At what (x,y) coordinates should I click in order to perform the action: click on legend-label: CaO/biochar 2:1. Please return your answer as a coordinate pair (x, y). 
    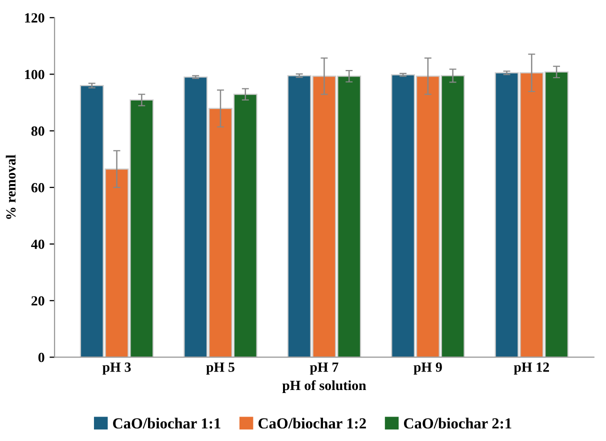
    Looking at the image, I should click on (458, 423).